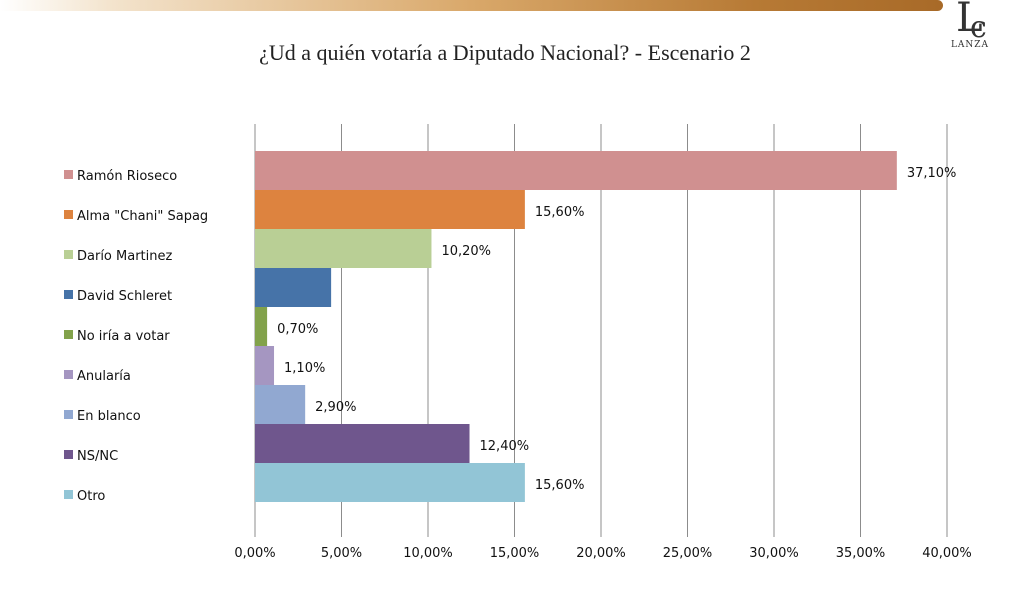 The height and width of the screenshot is (603, 1023). Describe the element at coordinates (97, 456) in the screenshot. I see `legend-label: NS/NC` at that location.